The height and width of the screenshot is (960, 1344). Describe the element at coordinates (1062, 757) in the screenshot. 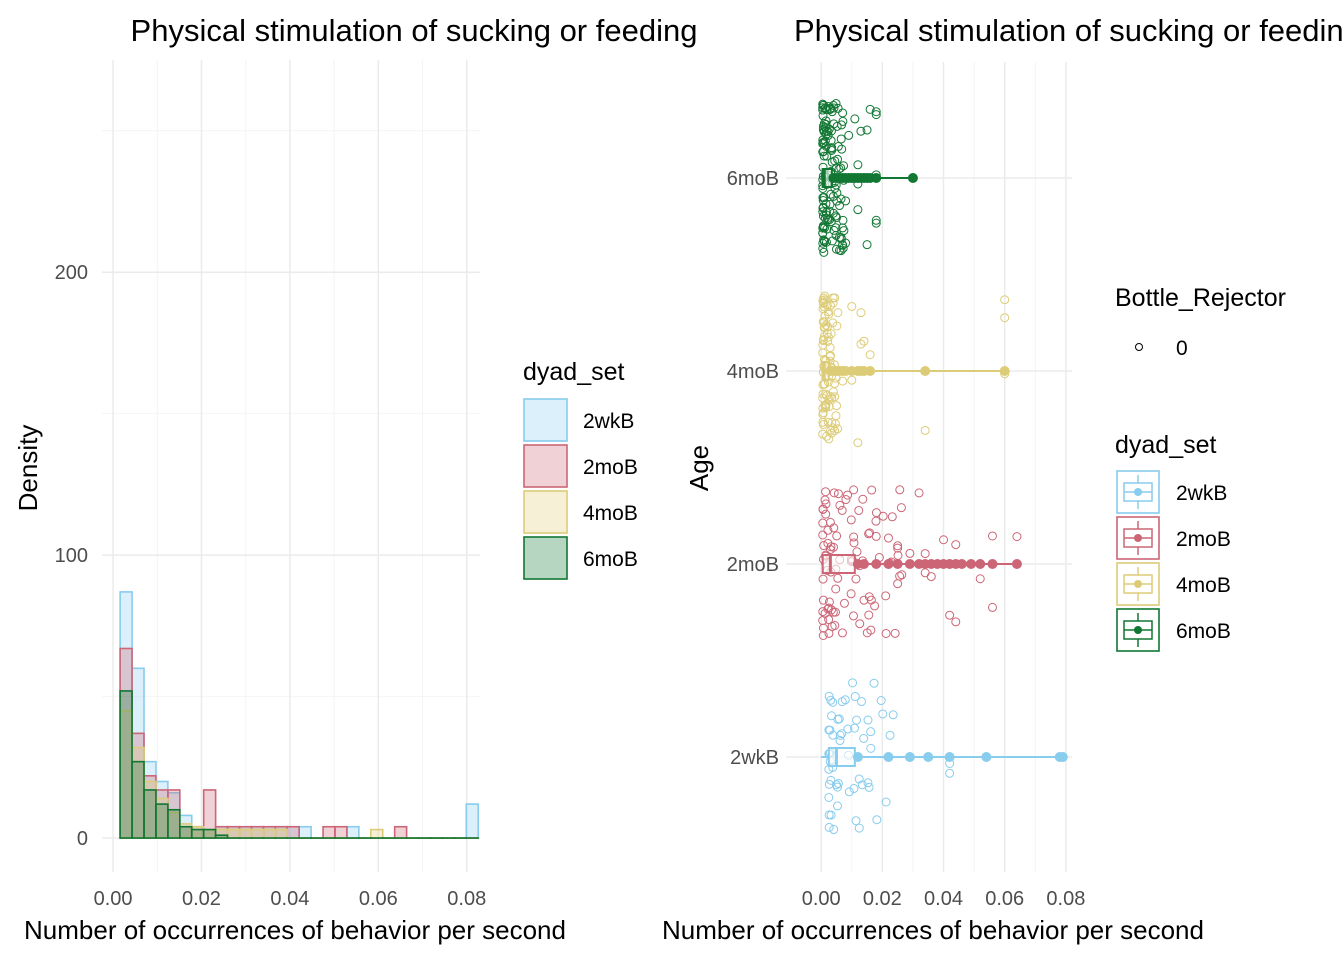

I see `boxplot-outlier-2wkB` at that location.